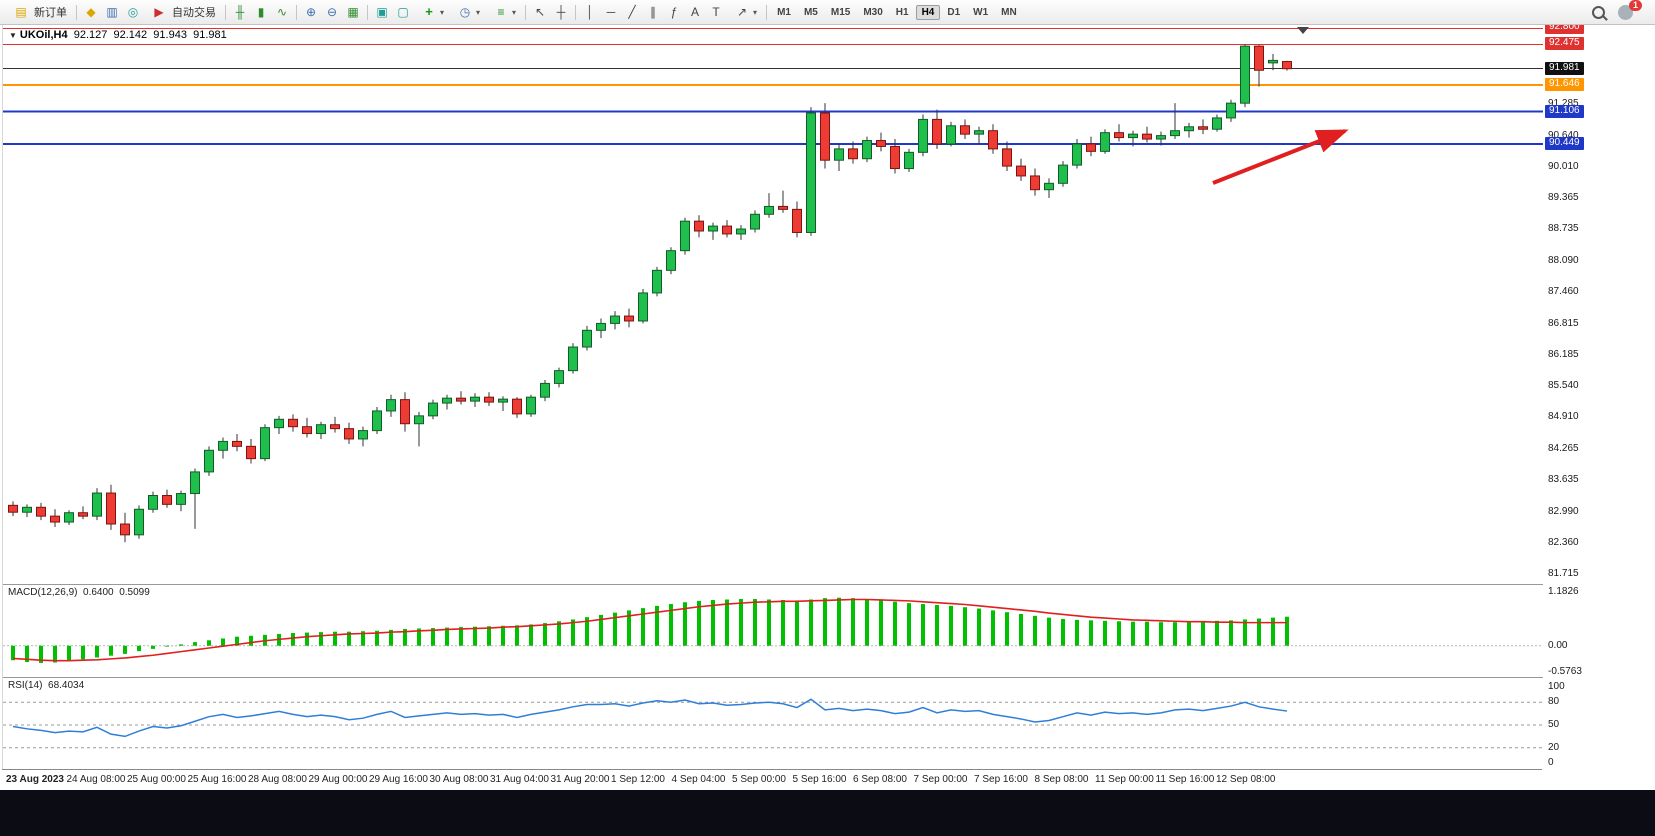 This screenshot has width=1655, height=836. I want to click on auto-trading-button: ▶ 自动交易, so click(182, 12).